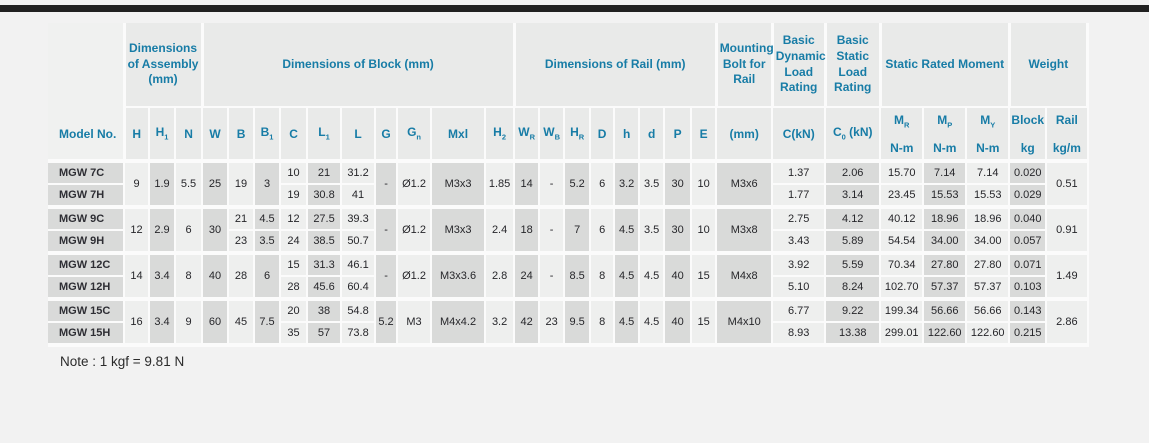  Describe the element at coordinates (799, 196) in the screenshot. I see `cell-ckn: 1.77` at that location.